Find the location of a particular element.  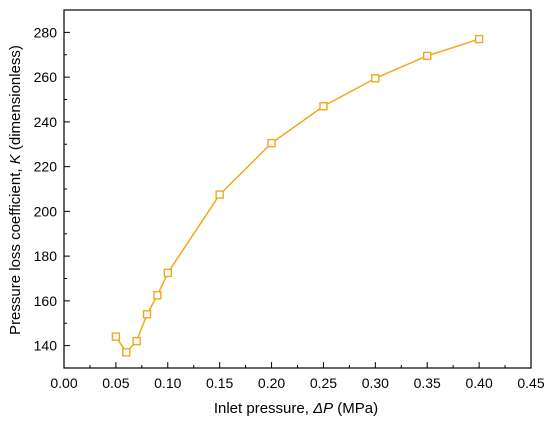

y-tick-label: 180 is located at coordinates (46, 256).